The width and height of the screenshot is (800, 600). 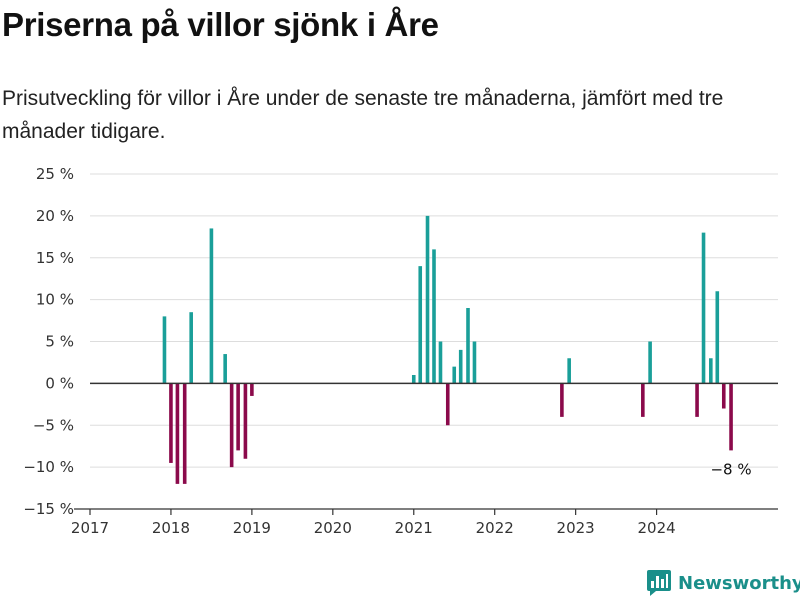 I want to click on x-tick-label: 2023, so click(x=576, y=528).